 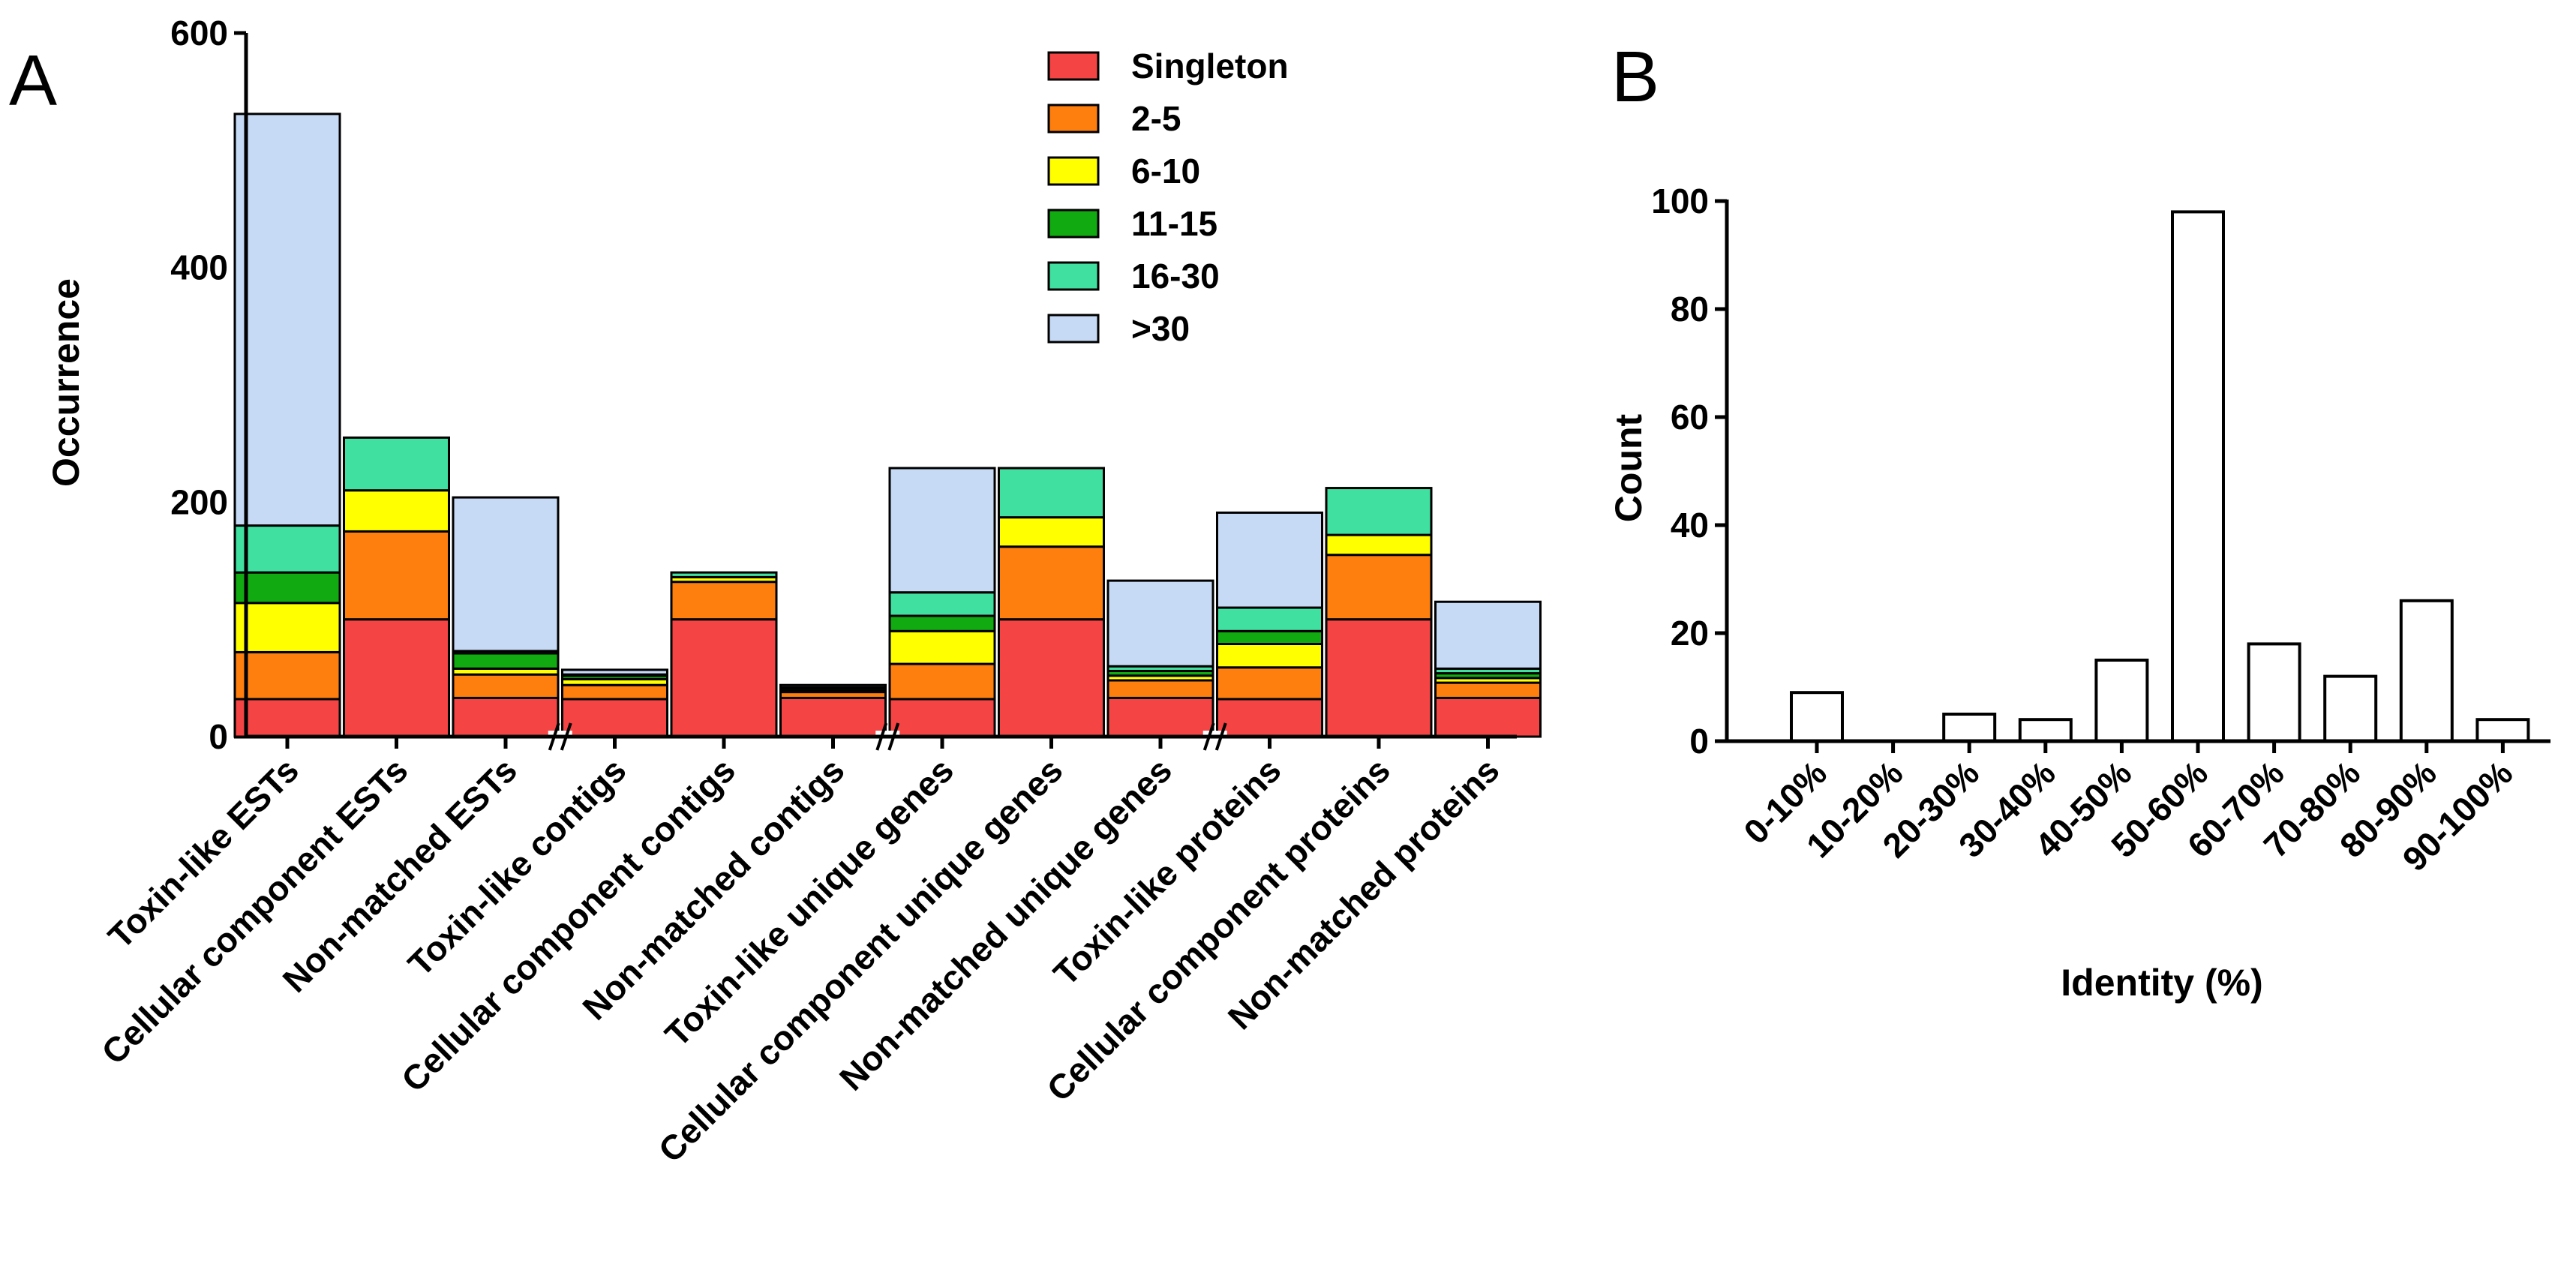 What do you see at coordinates (1690, 633) in the screenshot?
I see `chart-b-y-tick-label-1: 20` at bounding box center [1690, 633].